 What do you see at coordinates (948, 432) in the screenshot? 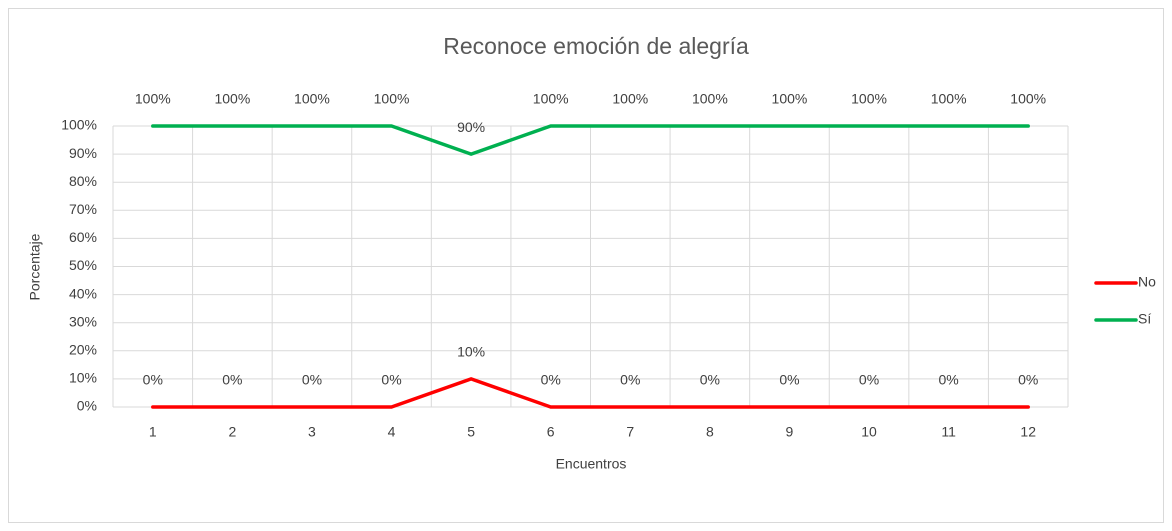
I see `x-tick-label: 11` at bounding box center [948, 432].